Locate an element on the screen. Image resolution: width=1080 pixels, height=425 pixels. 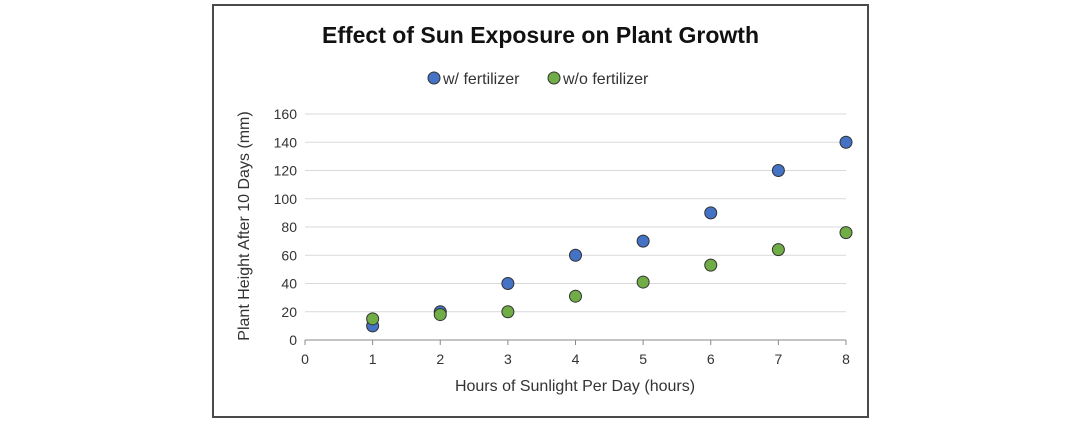
x-tick-label-5: 5 is located at coordinates (643, 359).